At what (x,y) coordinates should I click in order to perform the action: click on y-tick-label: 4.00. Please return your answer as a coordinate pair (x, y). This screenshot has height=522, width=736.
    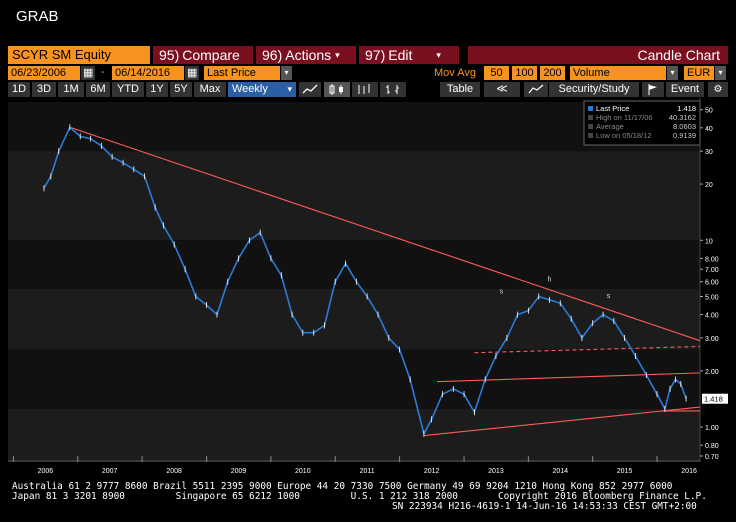
    Looking at the image, I should click on (712, 316).